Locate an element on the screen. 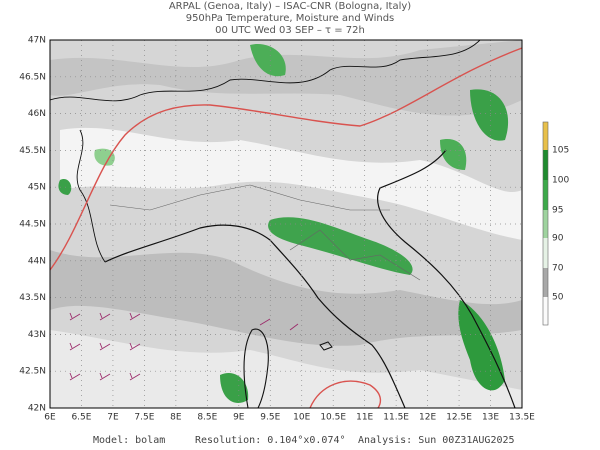 Image resolution: width=600 pixels, height=450 pixels. x-axis-label: 8.5E is located at coordinates (207, 418).